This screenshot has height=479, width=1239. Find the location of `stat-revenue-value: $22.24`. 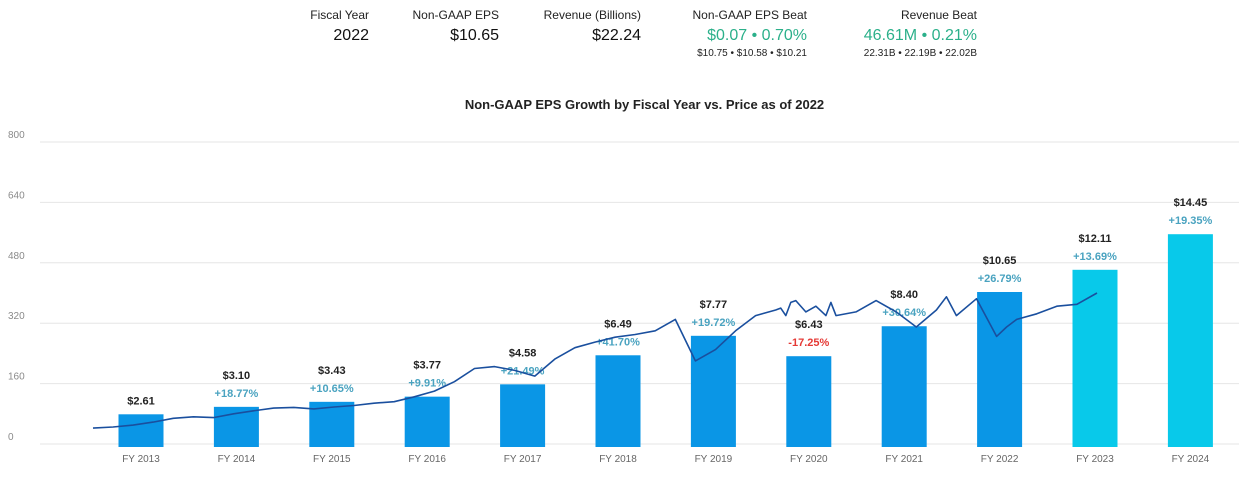

stat-revenue-value: $22.24 is located at coordinates (616, 35).